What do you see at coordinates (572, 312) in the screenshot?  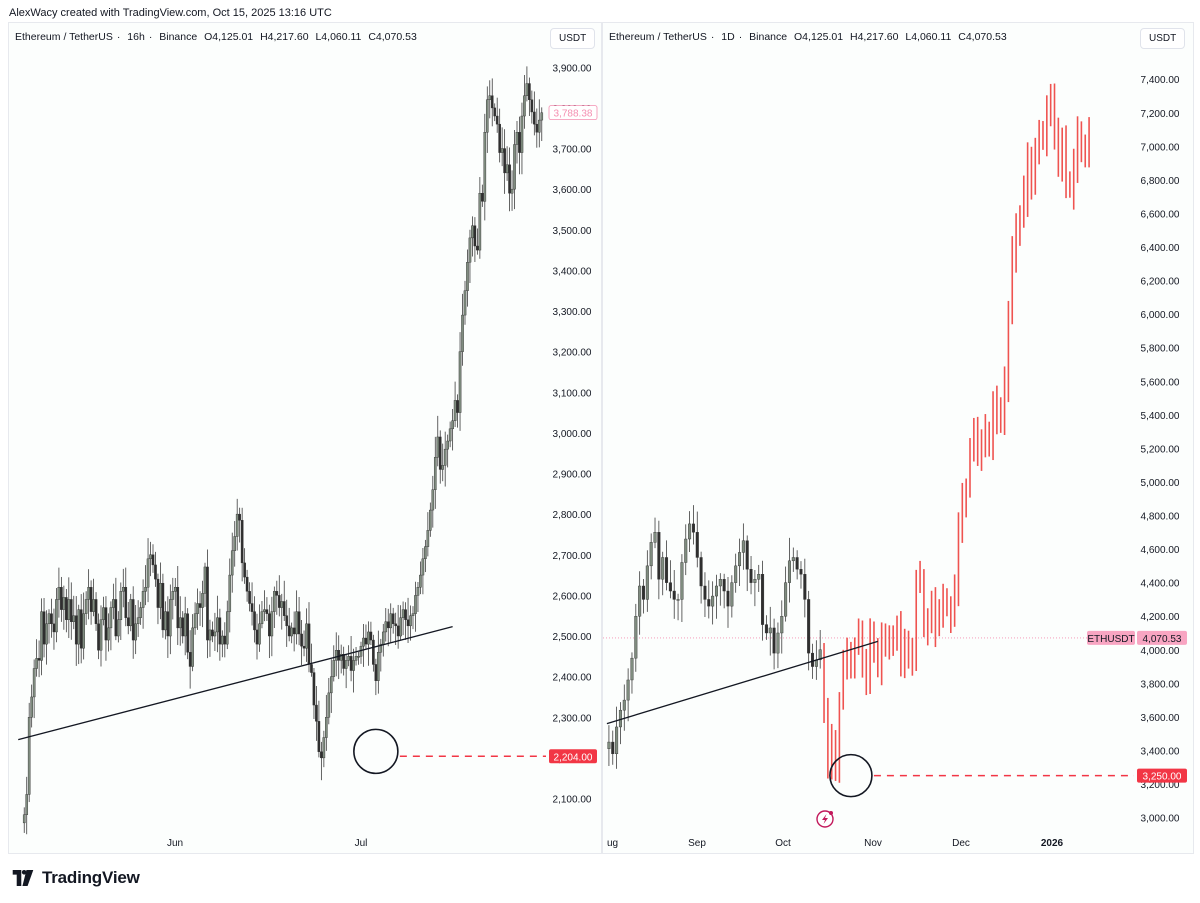 I see `y-tick-label: 3,300.00` at bounding box center [572, 312].